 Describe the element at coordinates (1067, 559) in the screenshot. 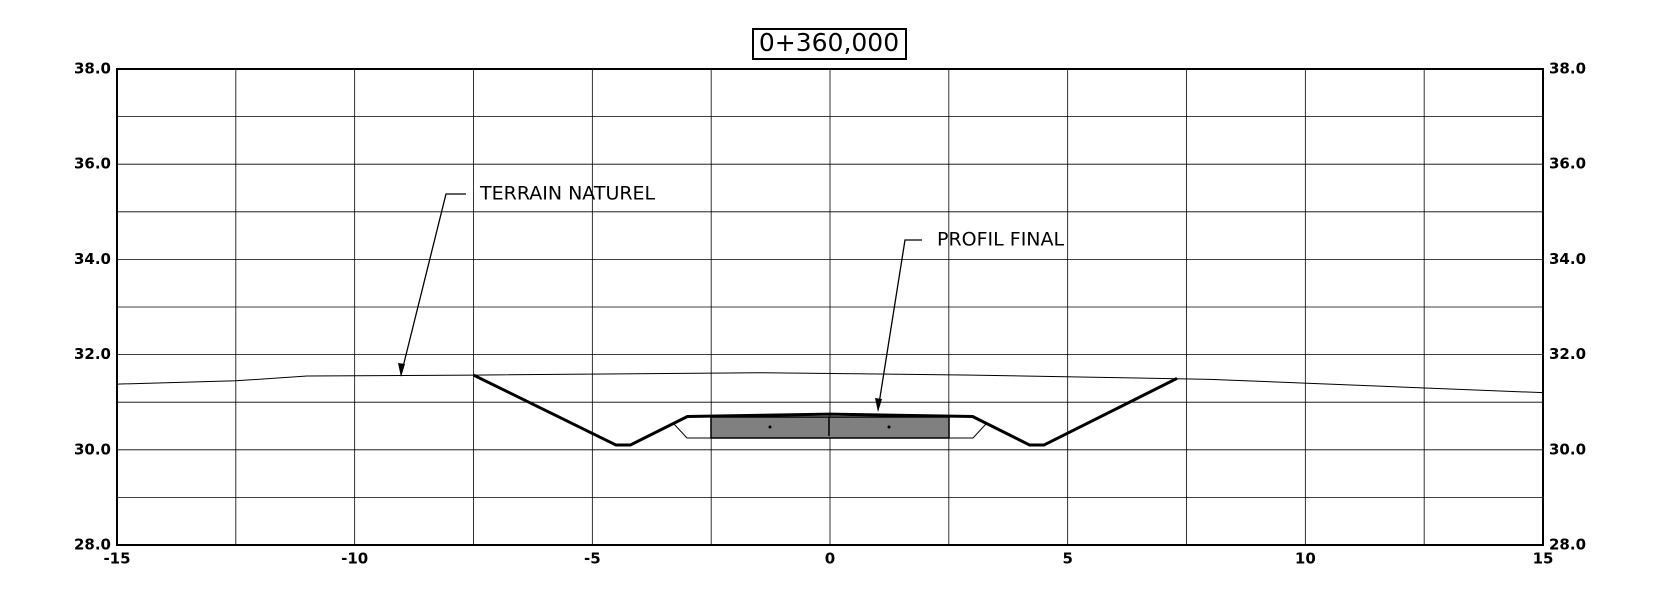

I see `x-tick-label: 5` at that location.